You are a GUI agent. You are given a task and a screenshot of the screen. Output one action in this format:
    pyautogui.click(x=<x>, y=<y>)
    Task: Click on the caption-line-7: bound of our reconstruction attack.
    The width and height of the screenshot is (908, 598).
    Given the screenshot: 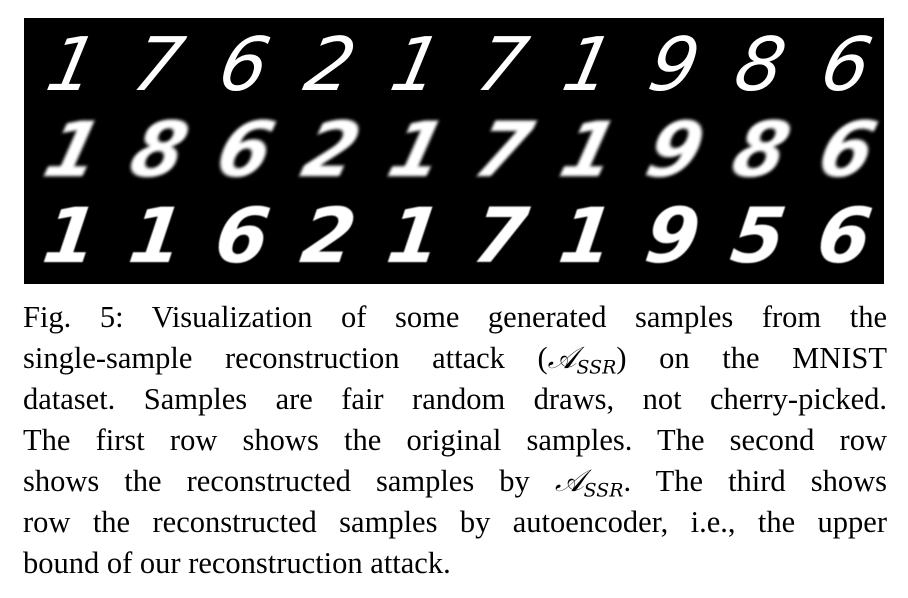 What is the action you would take?
    pyautogui.click(x=237, y=563)
    